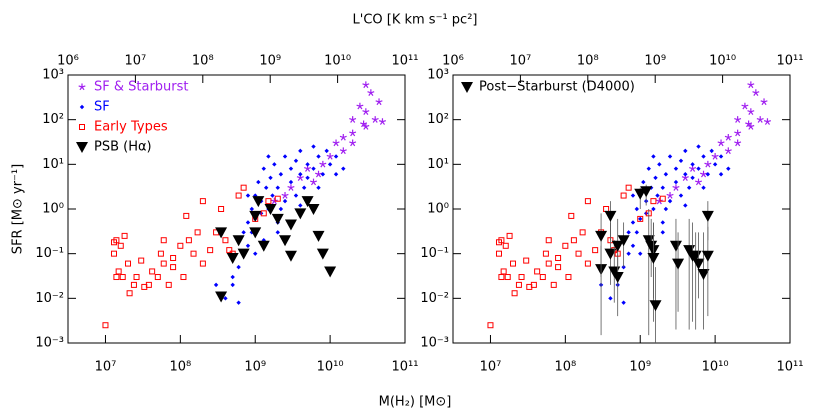  What do you see at coordinates (102, 107) in the screenshot?
I see `legend-label: SF` at bounding box center [102, 107].